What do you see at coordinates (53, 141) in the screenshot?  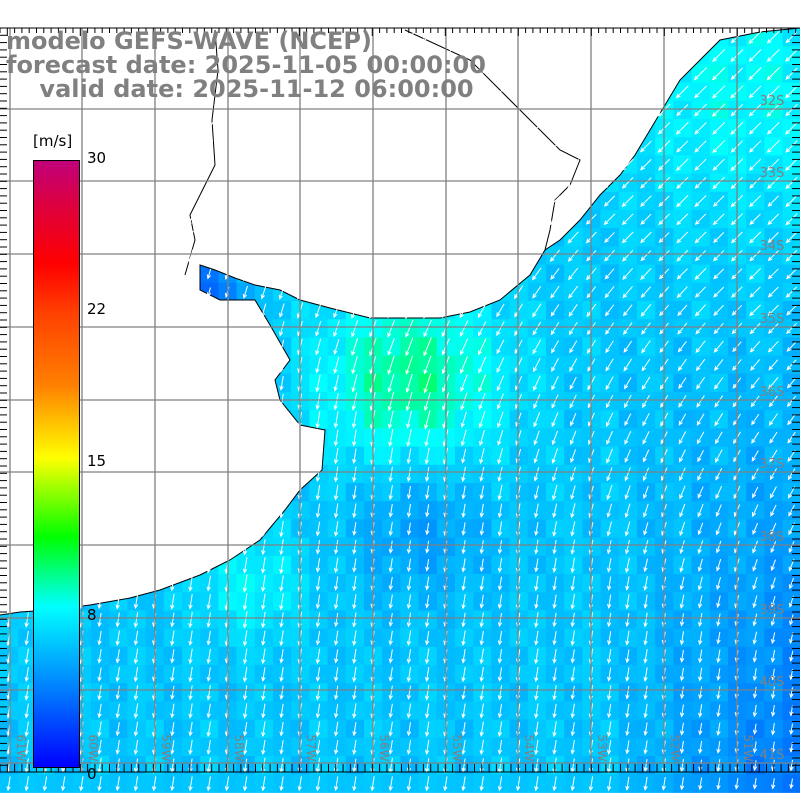 I see `colorbar-unit: [m/s]` at bounding box center [53, 141].